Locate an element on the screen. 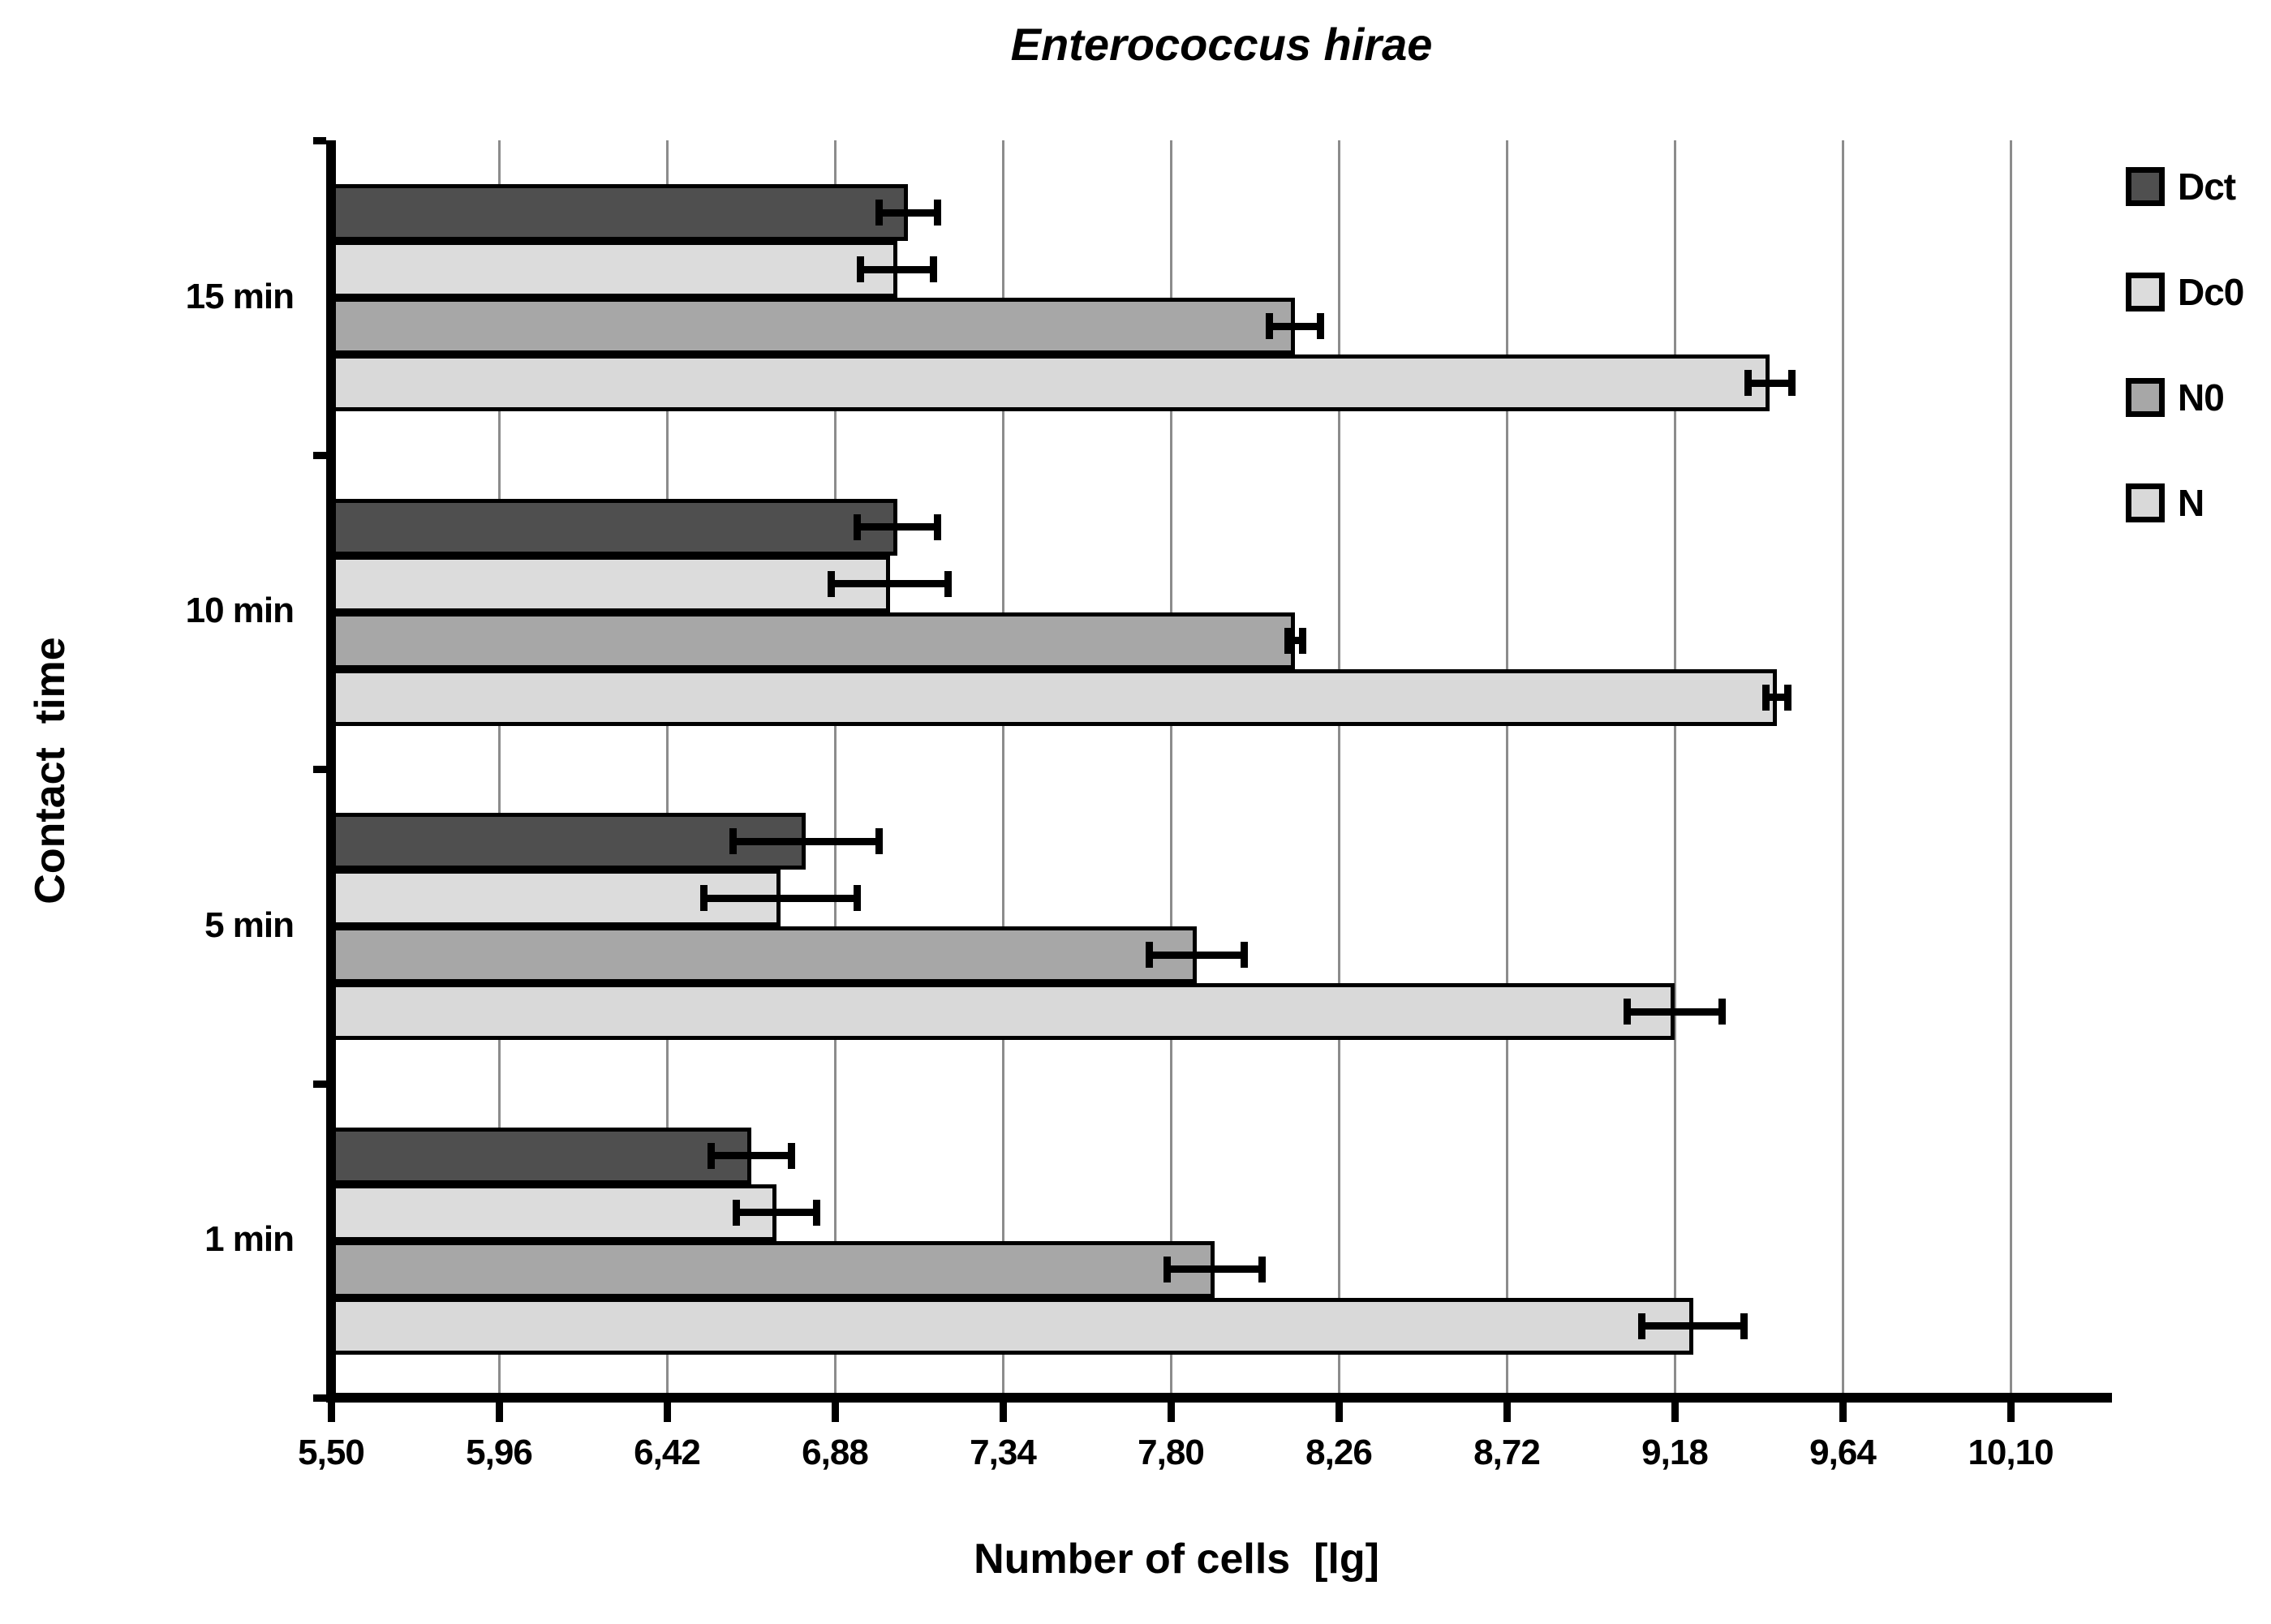  x-tick-label: 9,64 is located at coordinates (1843, 1452).